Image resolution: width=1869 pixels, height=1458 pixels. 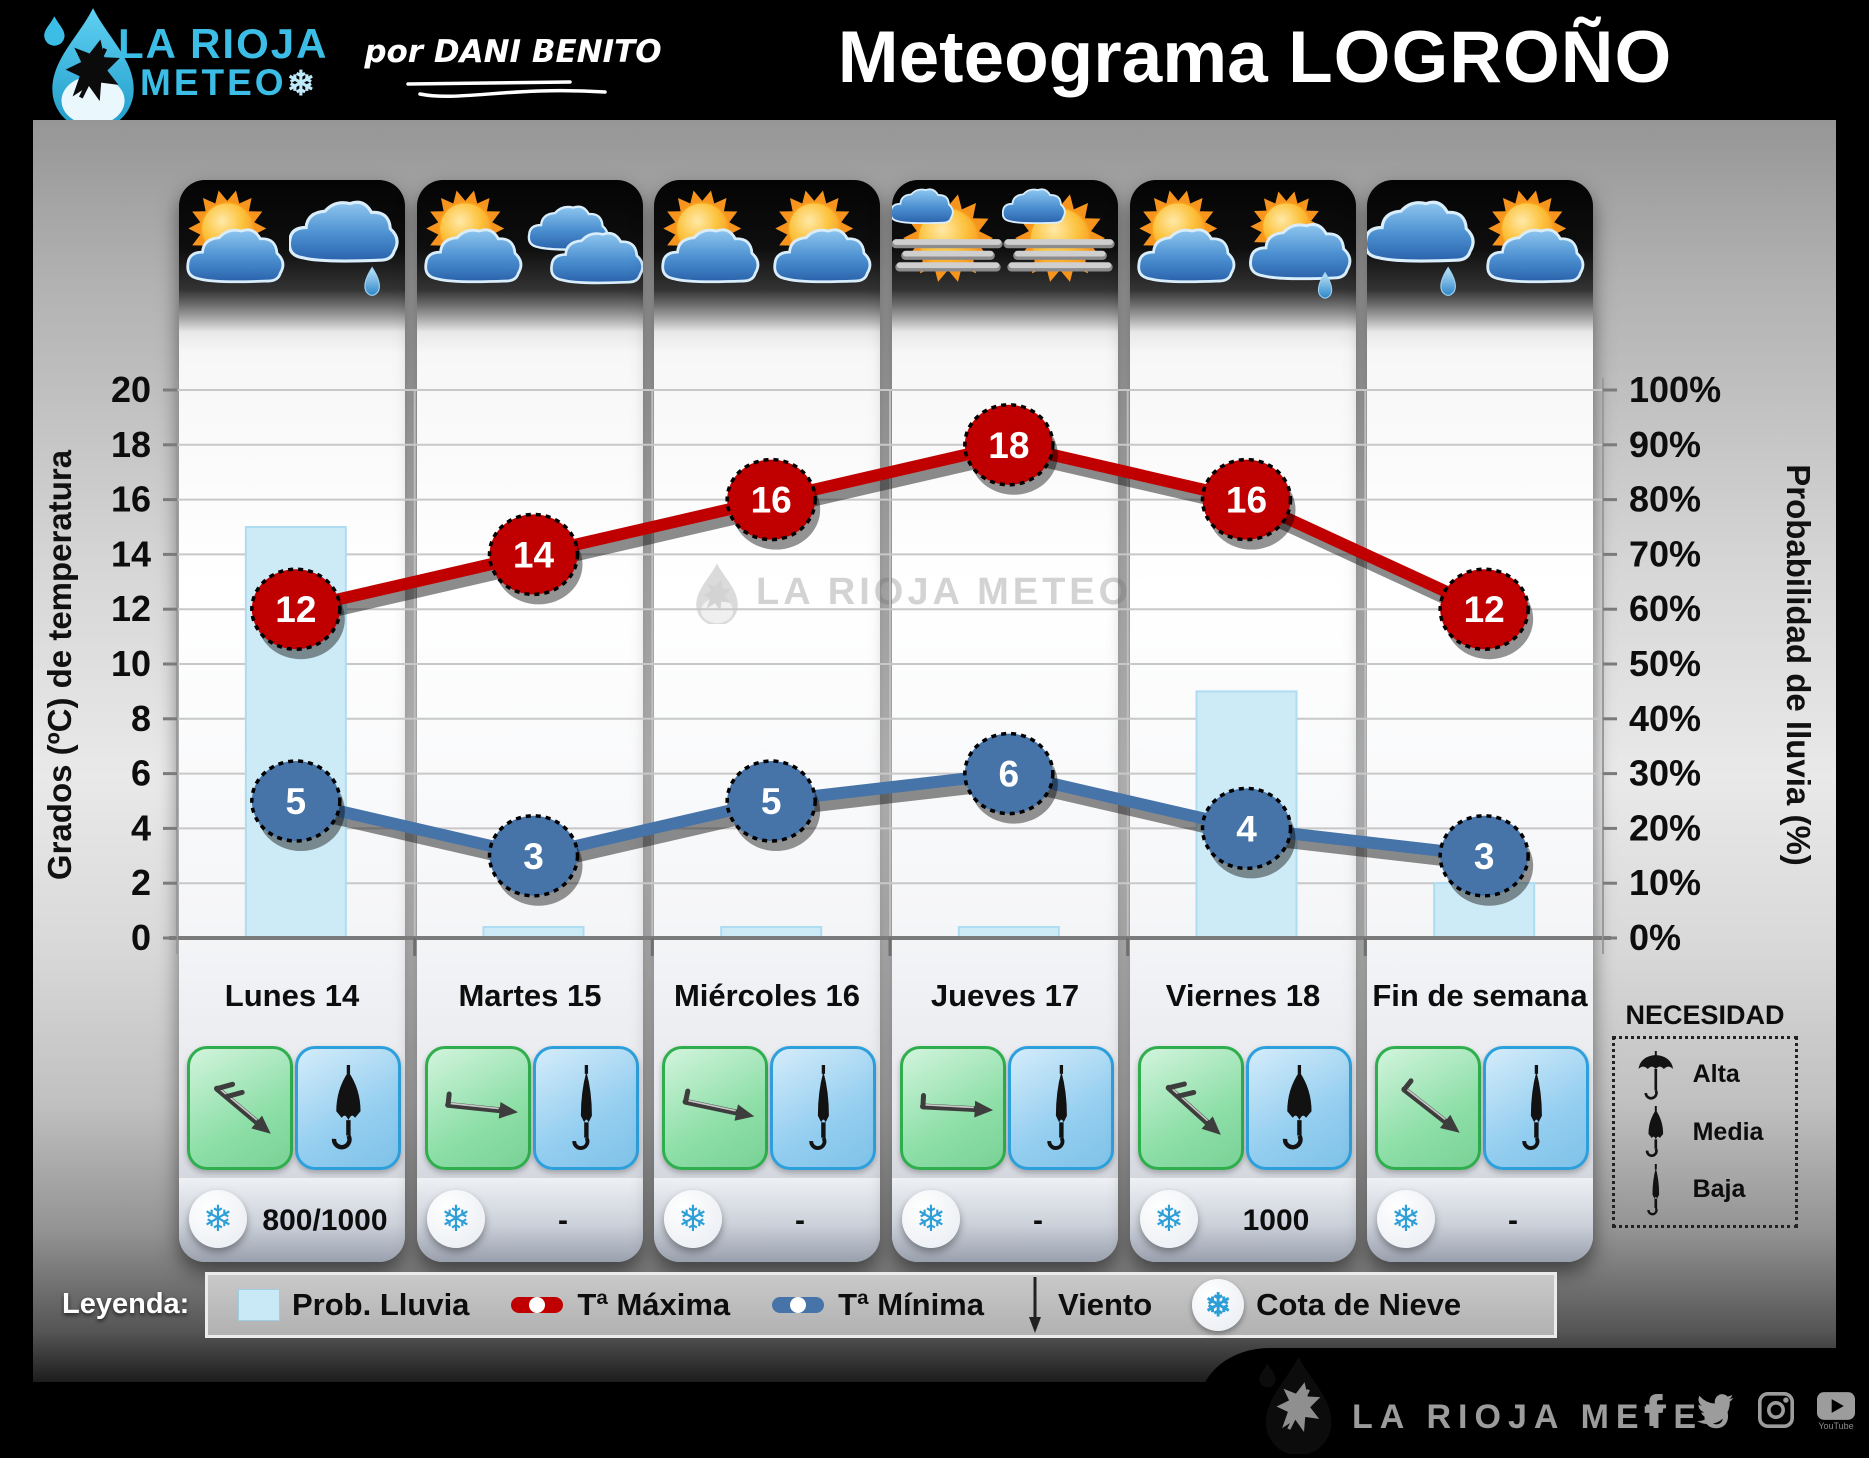 I want to click on snow-level-band: ❄ 1000, so click(x=1243, y=1220).